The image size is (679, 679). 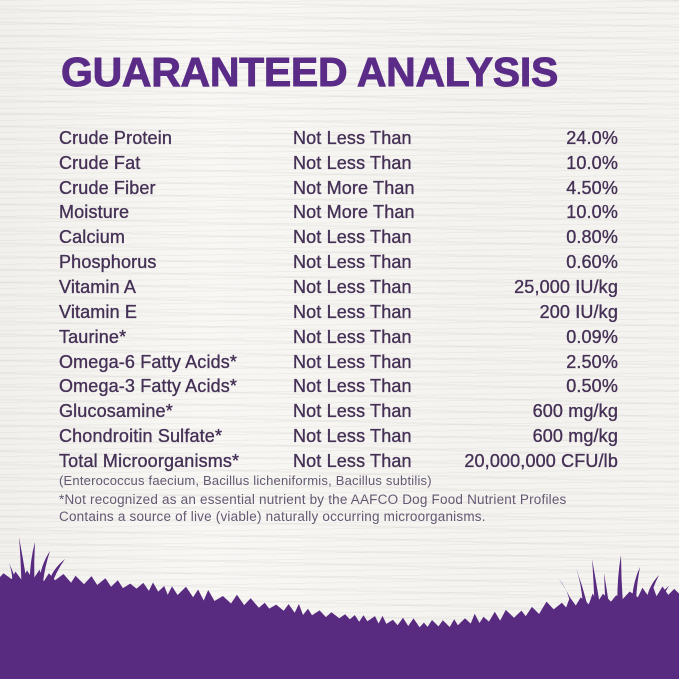 What do you see at coordinates (592, 361) in the screenshot?
I see `nutrient-value: 2.50%` at bounding box center [592, 361].